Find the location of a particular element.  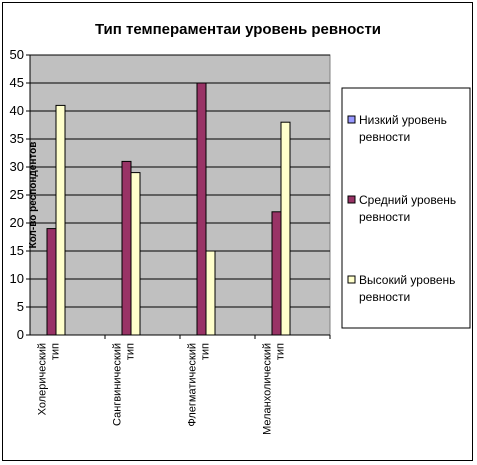

y-tick-label: 15 is located at coordinates (17, 250).